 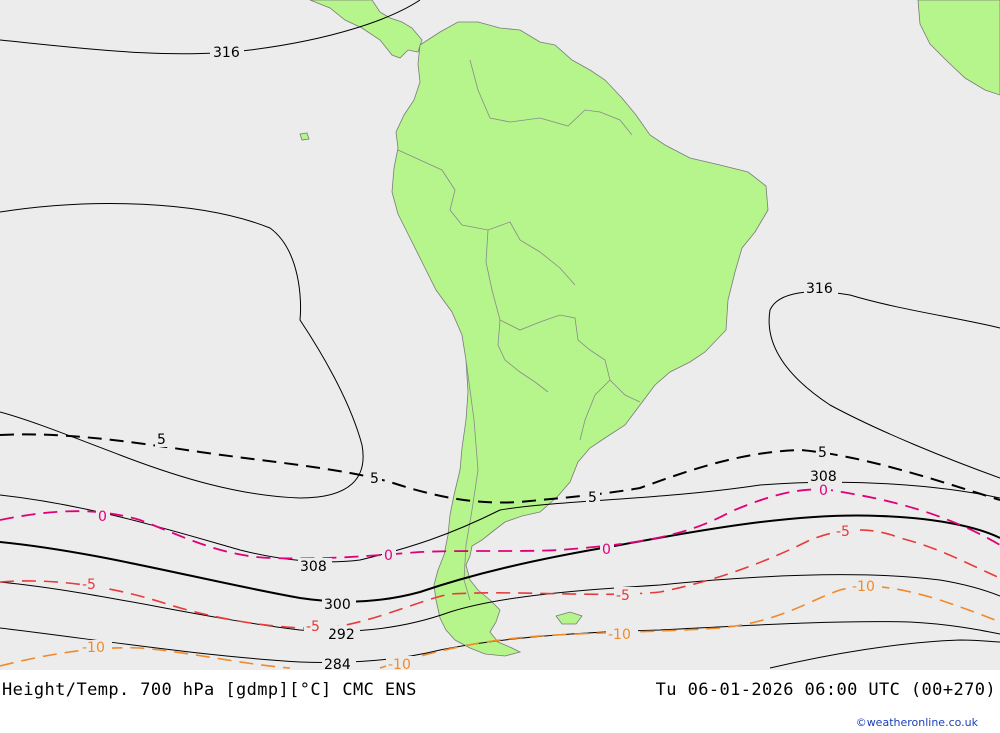 I want to click on temp-label-5-a: 5, so click(x=161, y=440).